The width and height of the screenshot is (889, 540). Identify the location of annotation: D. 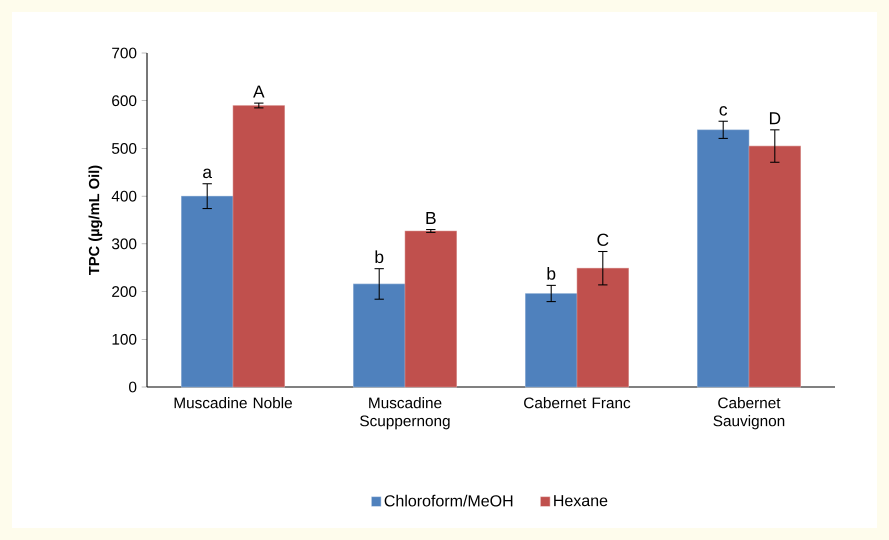
(775, 118).